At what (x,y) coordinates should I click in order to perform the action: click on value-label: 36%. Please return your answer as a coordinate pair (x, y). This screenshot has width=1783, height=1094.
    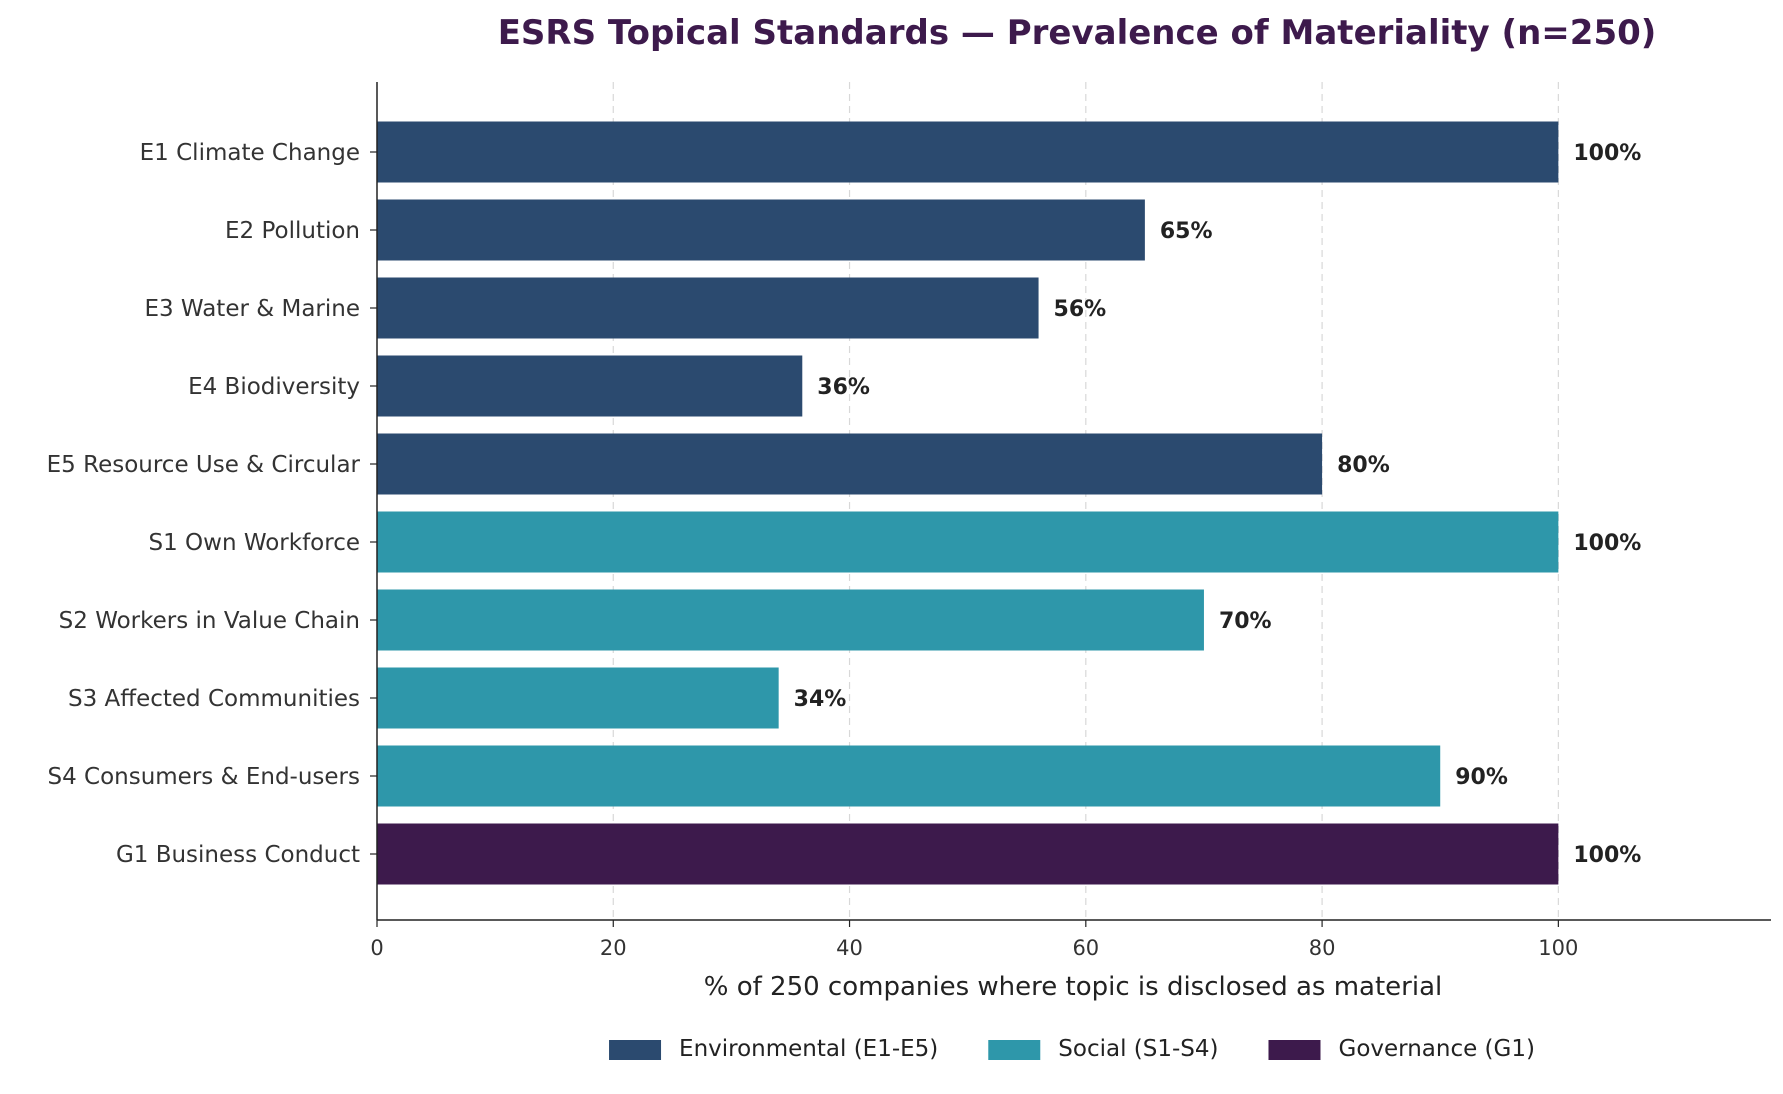
    Looking at the image, I should click on (843, 387).